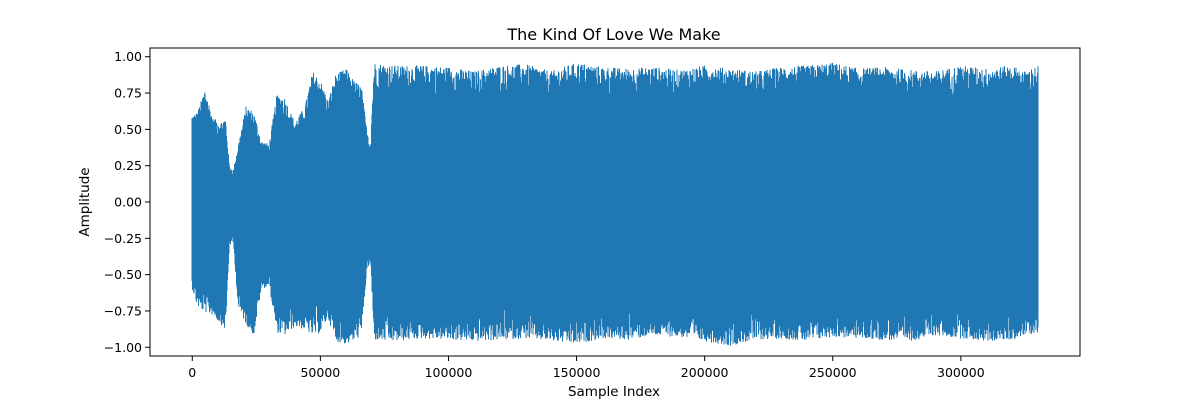  I want to click on y-axis: 1.00 0.75 0.50 0.25 0.00 −0.25 −0.50 −0.75 −1.00, so click(127, 202).